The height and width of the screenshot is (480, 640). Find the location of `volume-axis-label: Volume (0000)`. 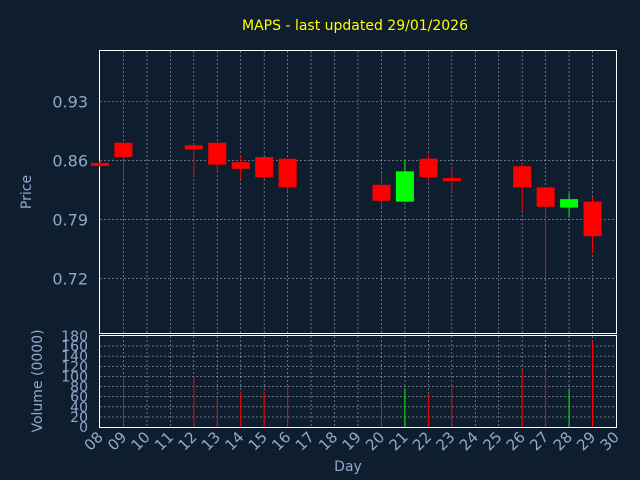

volume-axis-label: Volume (0000) is located at coordinates (38, 380).